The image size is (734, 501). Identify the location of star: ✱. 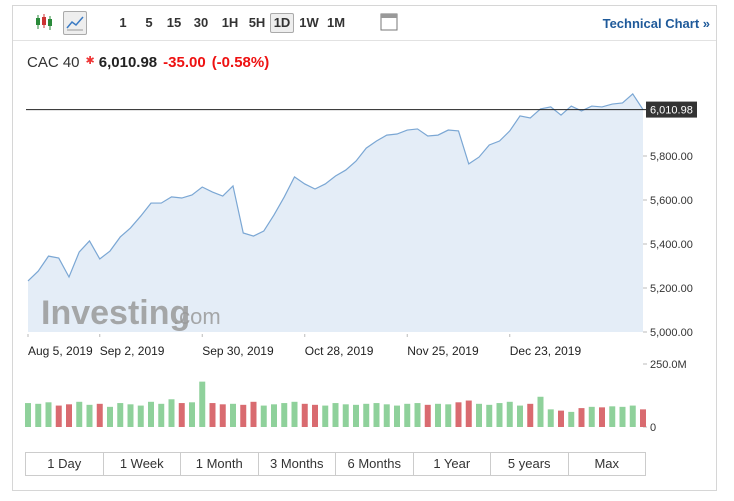
(90, 61).